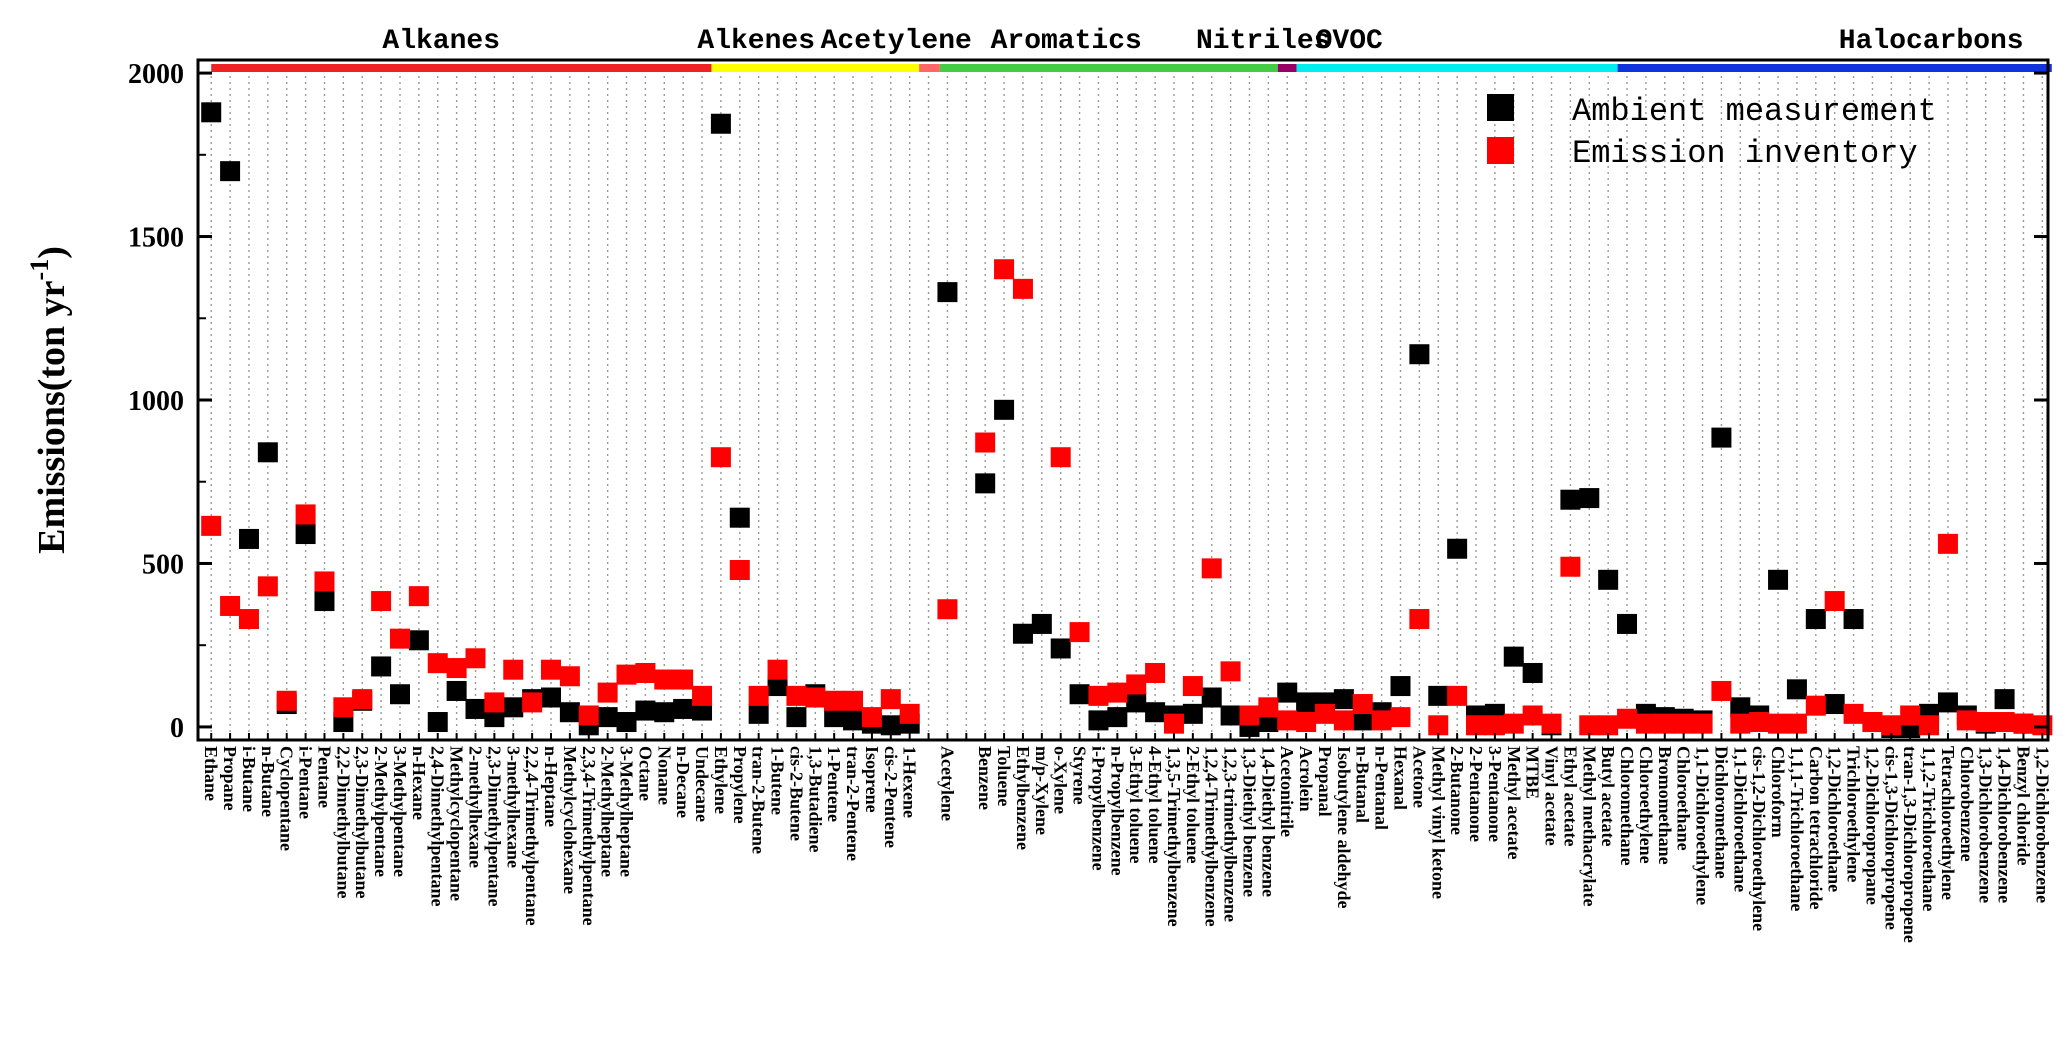 The image size is (2067, 1048). I want to click on category-label: i-Butane, so click(249, 779).